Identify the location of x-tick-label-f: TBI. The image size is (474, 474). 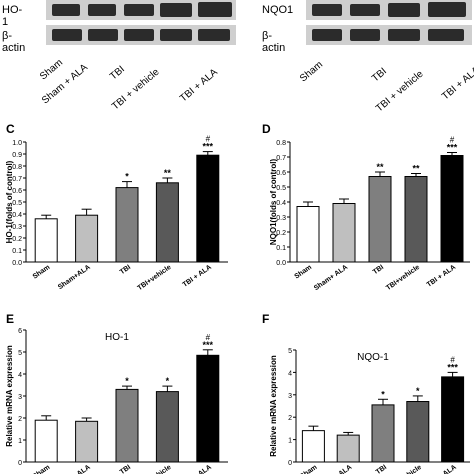
(381, 469).